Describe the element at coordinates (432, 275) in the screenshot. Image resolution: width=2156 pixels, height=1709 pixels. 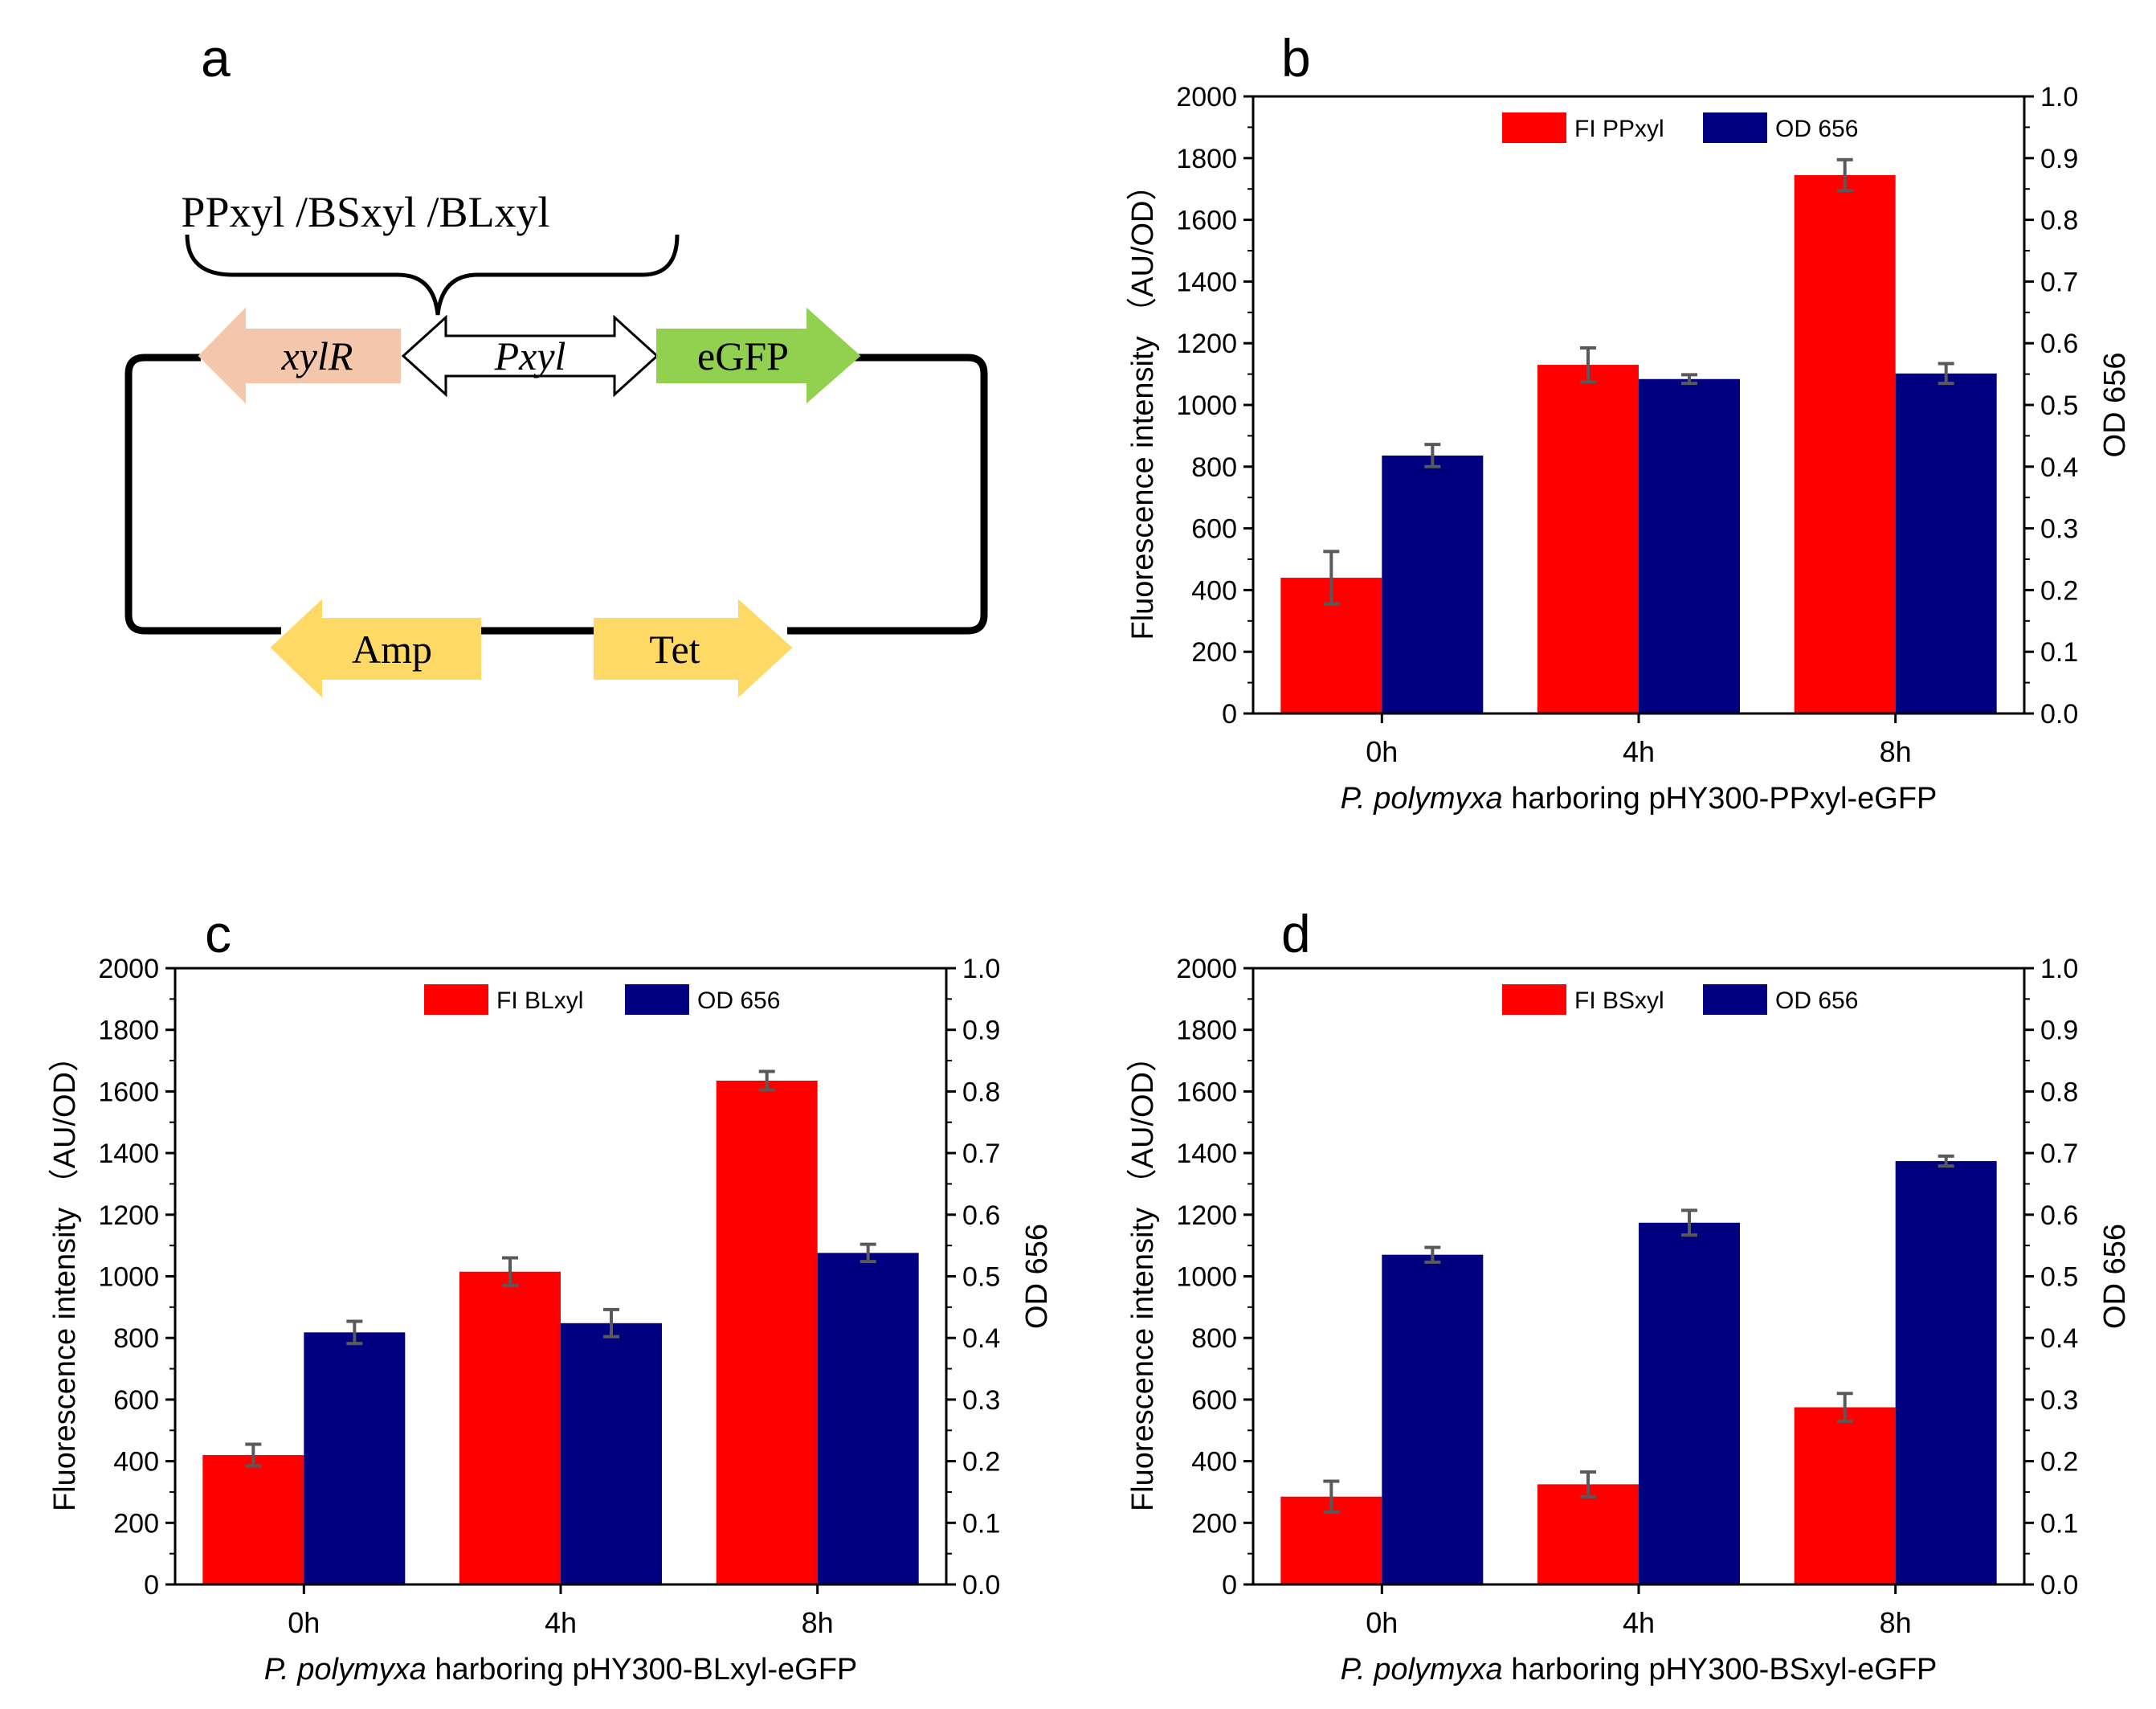
I see `promoter-brace` at that location.